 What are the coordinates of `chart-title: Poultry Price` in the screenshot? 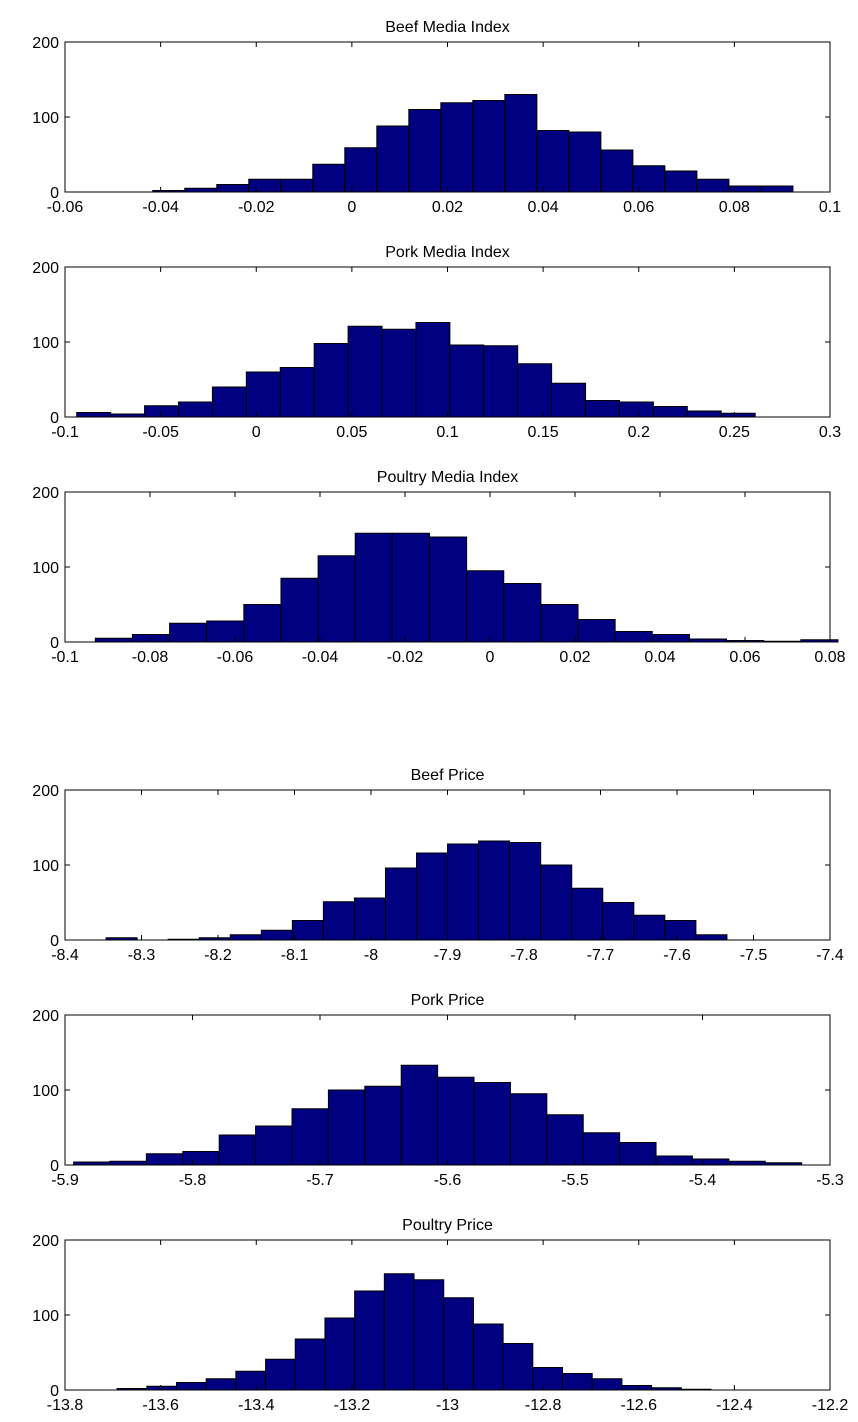 It's located at (447, 1225).